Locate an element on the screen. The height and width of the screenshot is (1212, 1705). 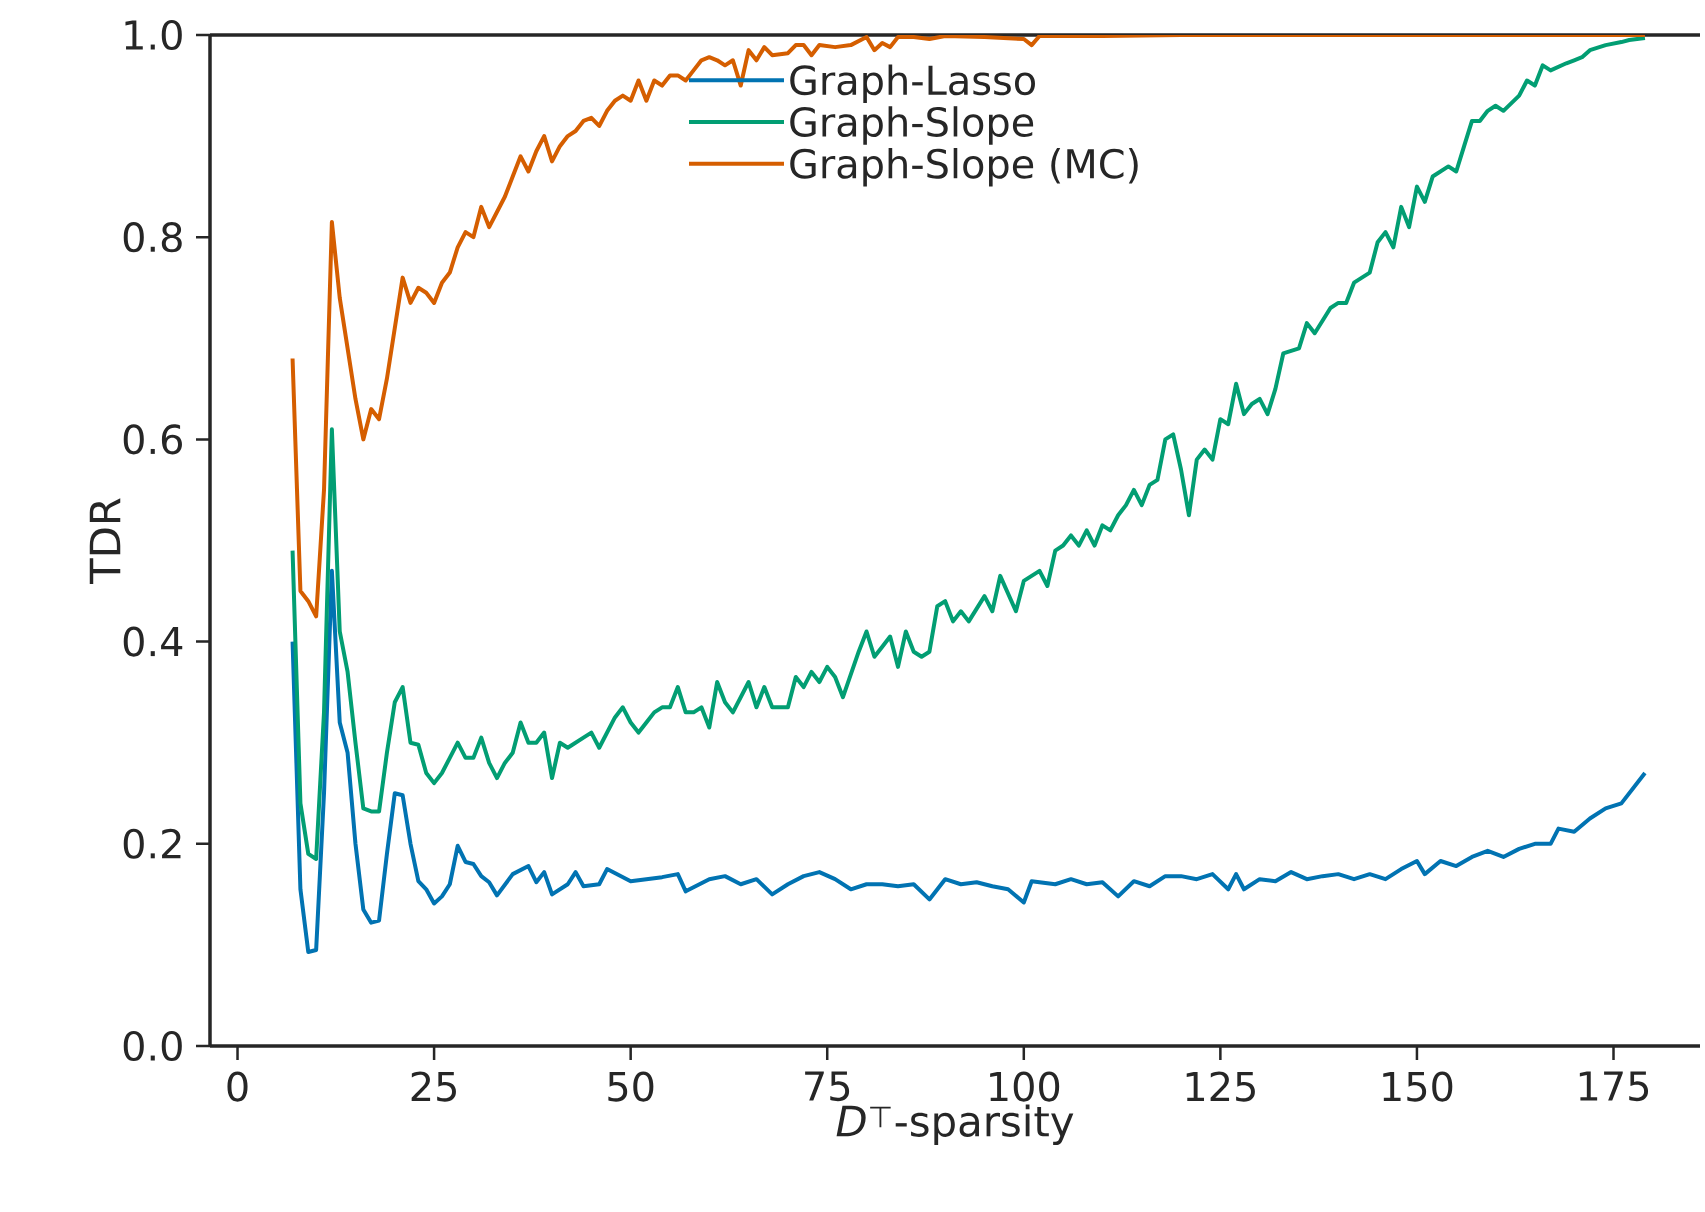
y-tick-label: 0.0 is located at coordinates (152, 1046).